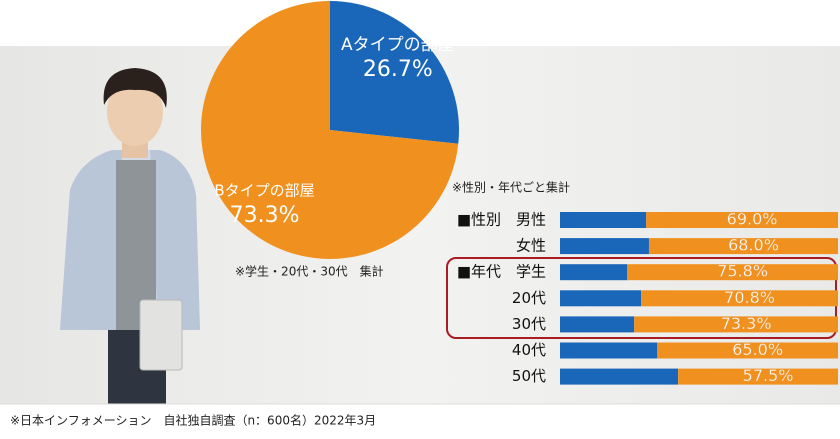 The width and height of the screenshot is (840, 439). What do you see at coordinates (529, 376) in the screenshot?
I see `category-label: 50代` at bounding box center [529, 376].